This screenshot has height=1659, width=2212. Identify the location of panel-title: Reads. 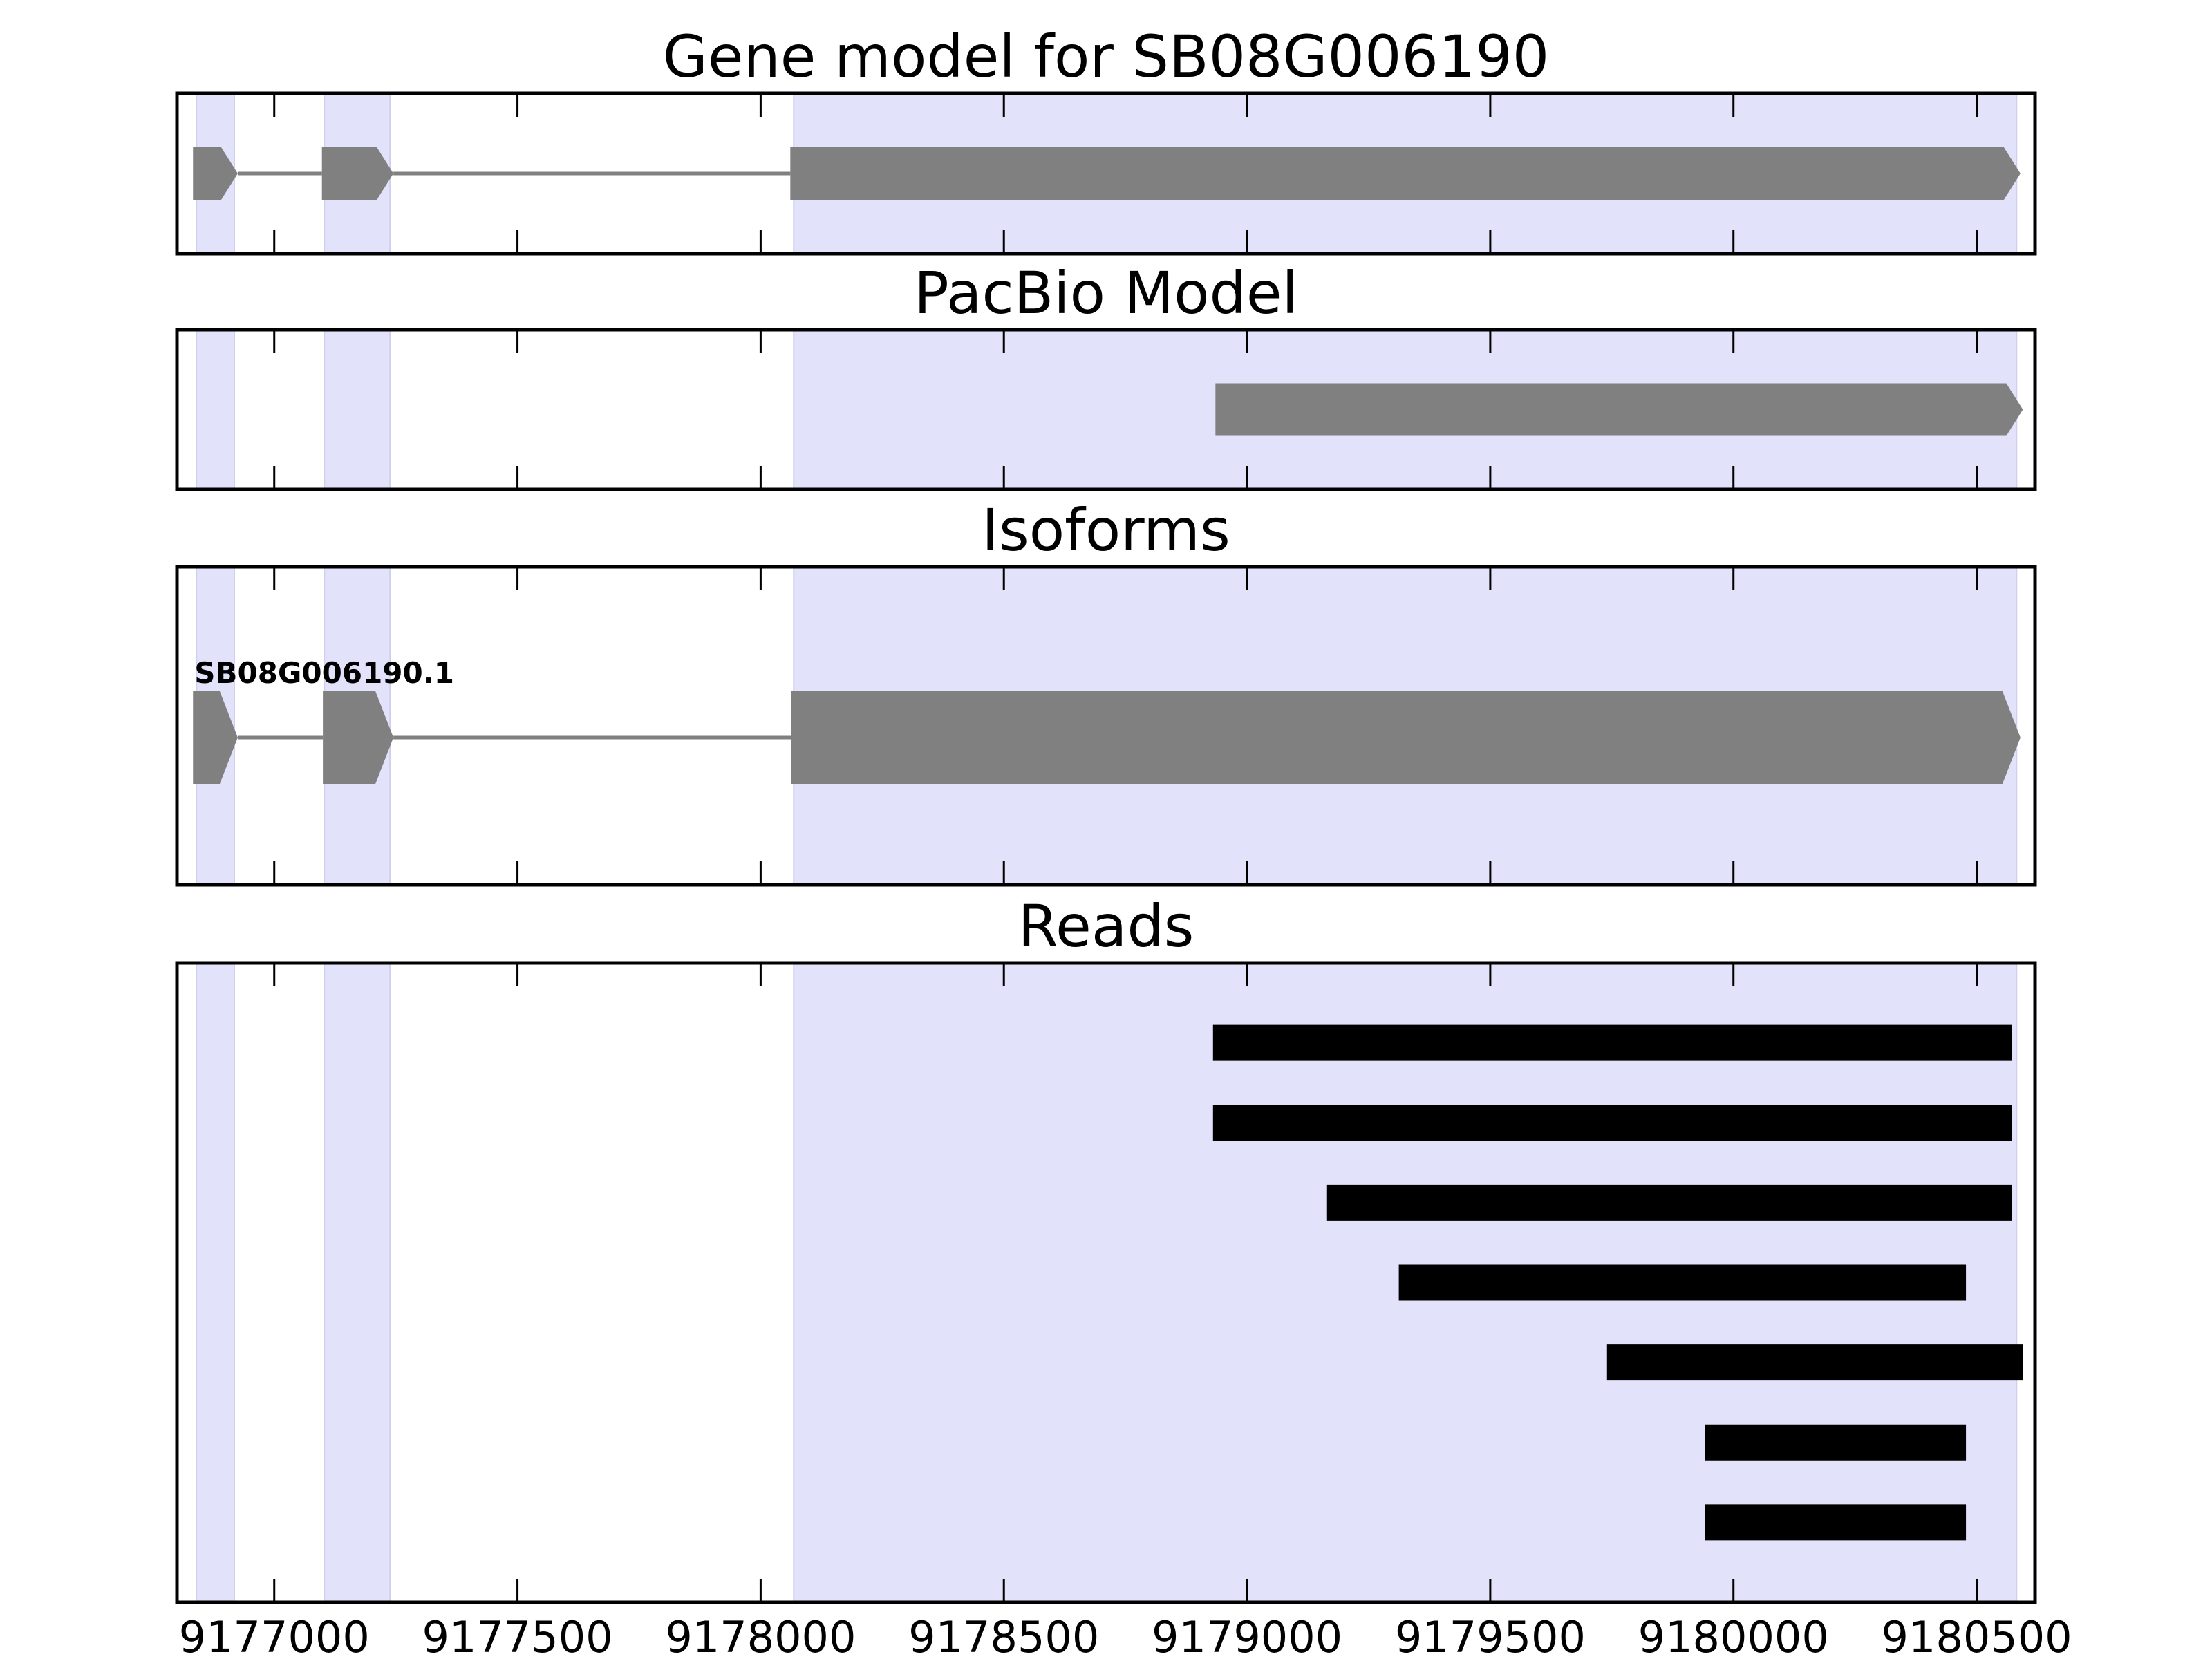
(1106, 926).